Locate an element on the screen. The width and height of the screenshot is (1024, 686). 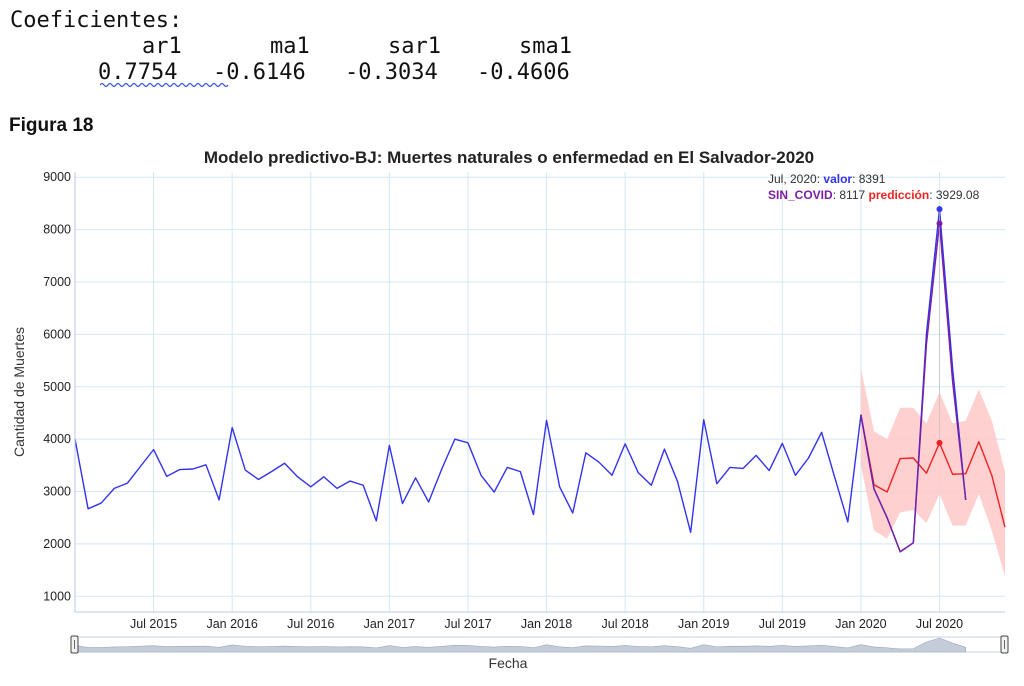
coef-name-sma1: sma1 is located at coordinates (545, 46).